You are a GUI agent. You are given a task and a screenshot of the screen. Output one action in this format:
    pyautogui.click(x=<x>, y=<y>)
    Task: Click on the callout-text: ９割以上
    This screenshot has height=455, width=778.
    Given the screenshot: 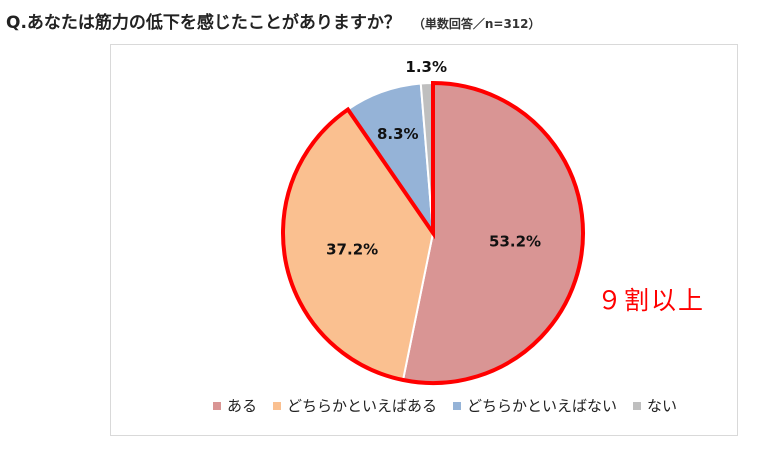 What is the action you would take?
    pyautogui.click(x=651, y=300)
    